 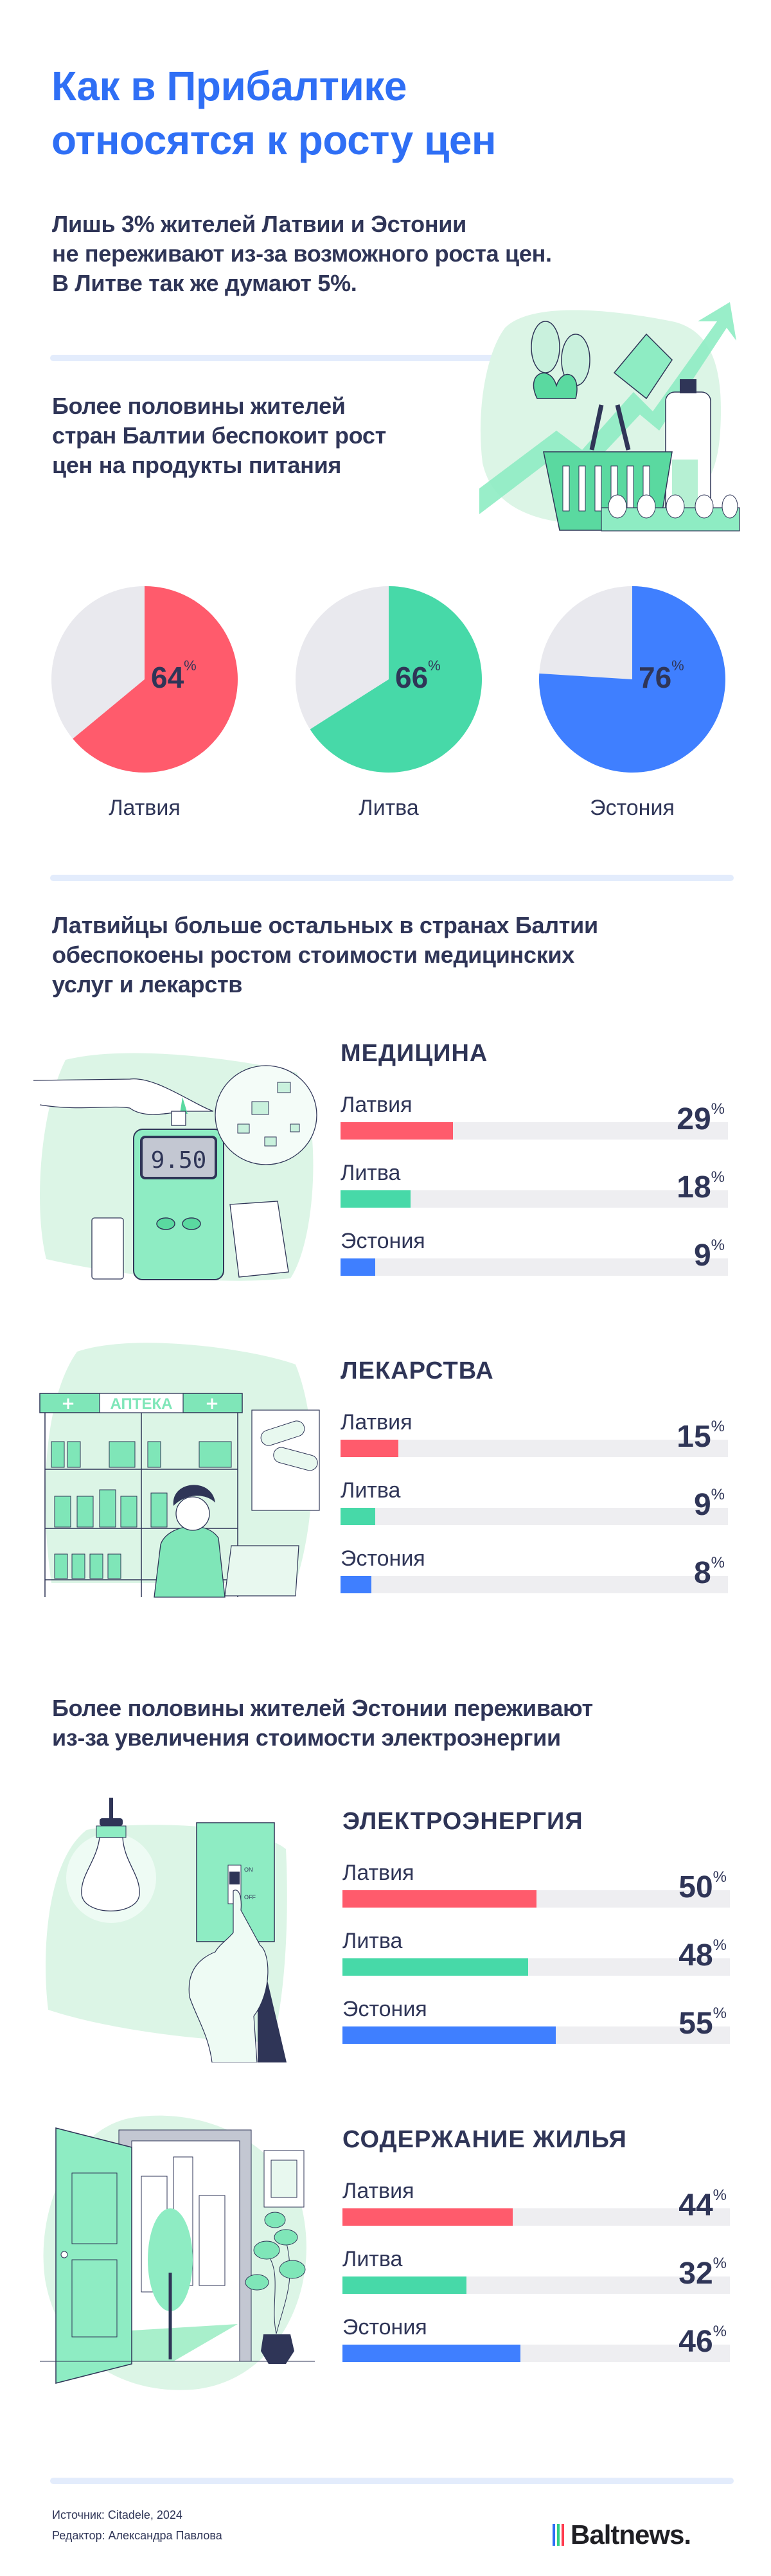 I want to click on rising-arrow-icon, so click(x=607, y=408).